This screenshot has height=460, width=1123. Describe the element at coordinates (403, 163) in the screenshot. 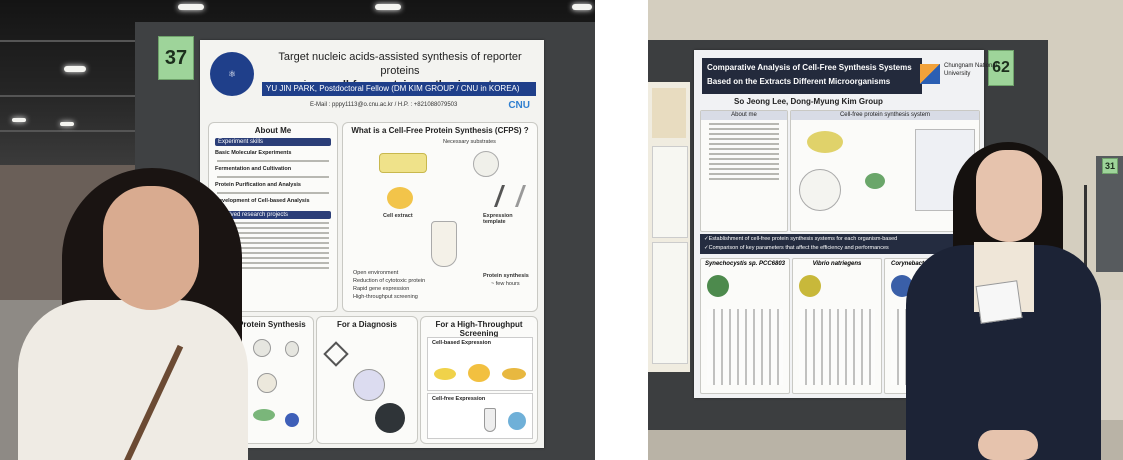

I see `plasmid-icon` at that location.